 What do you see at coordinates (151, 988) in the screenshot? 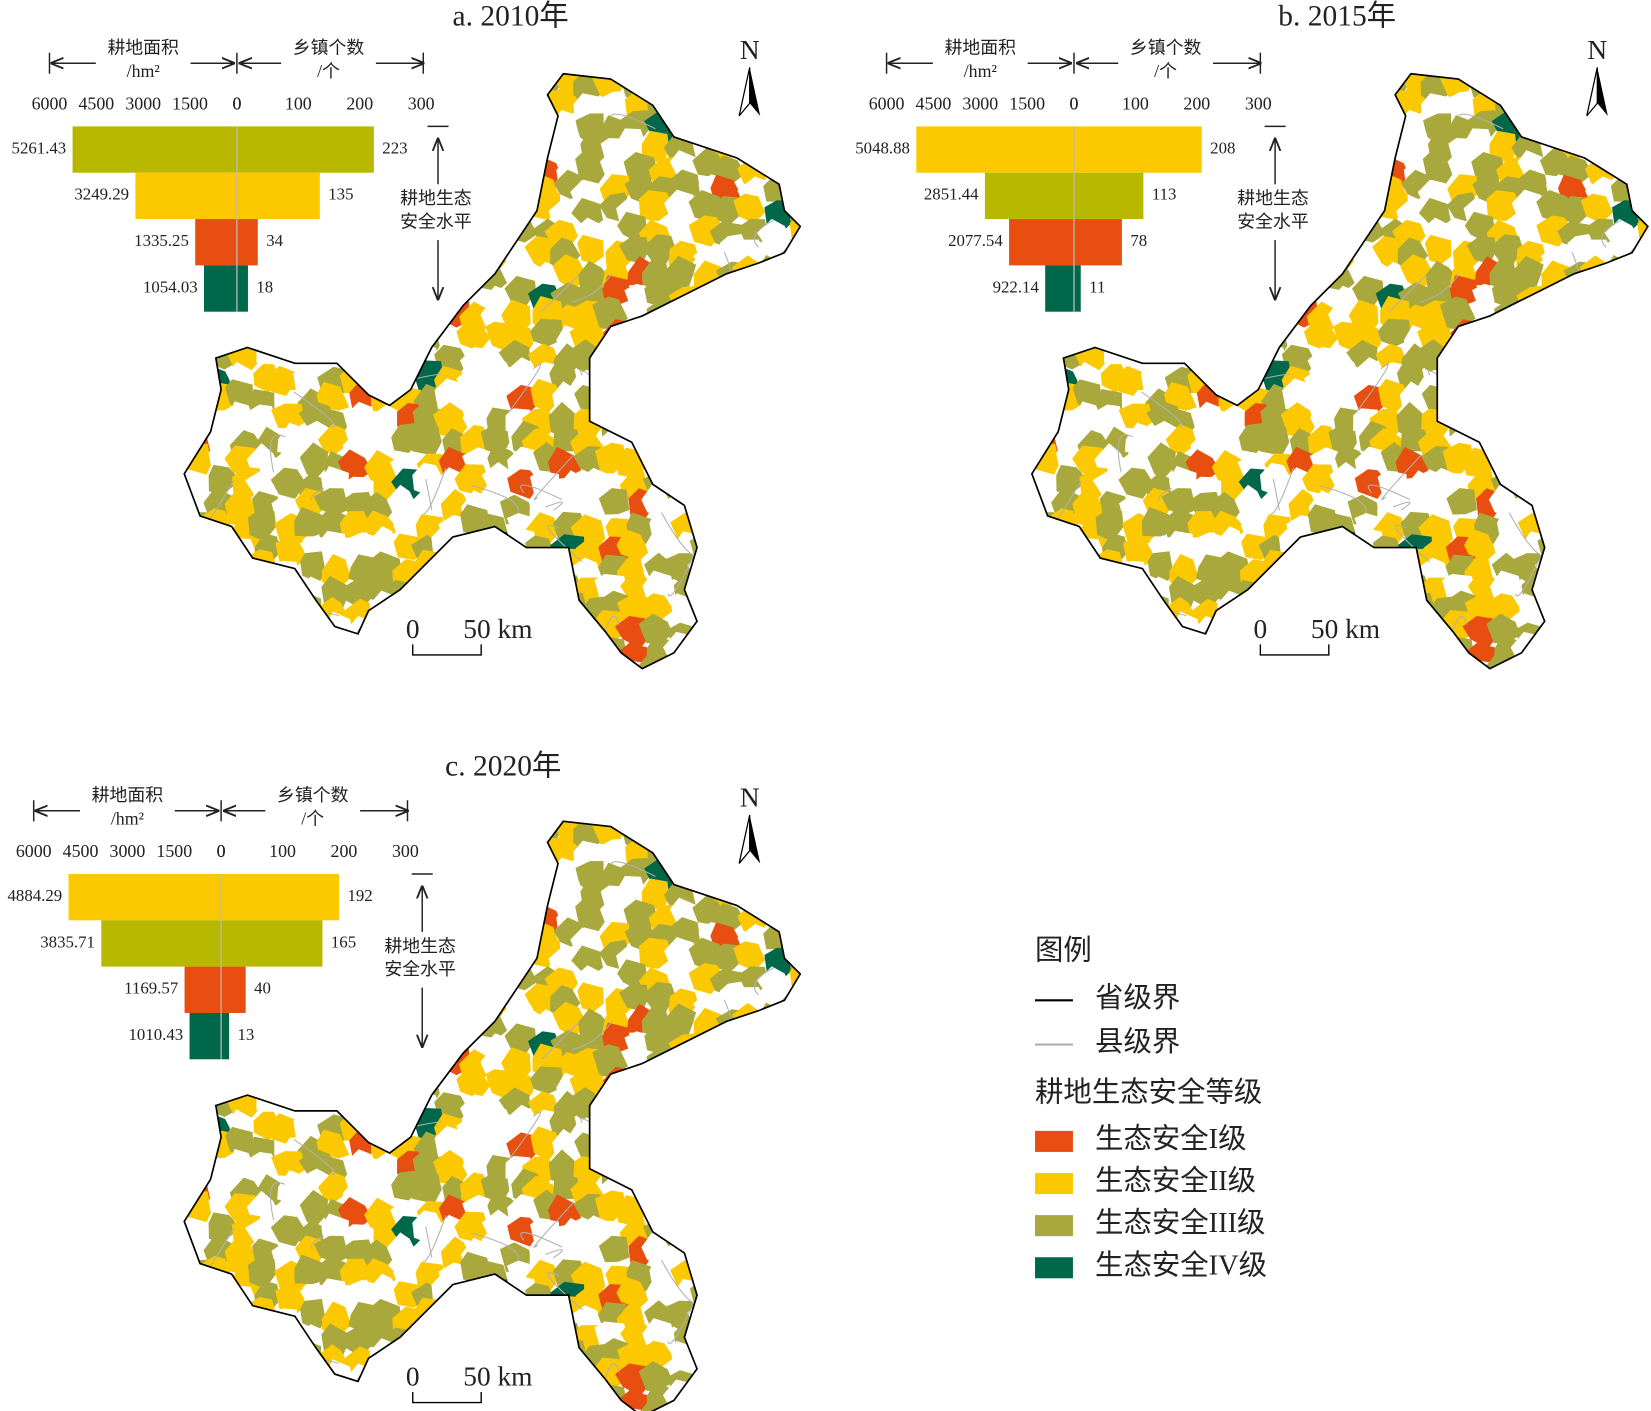
I see `area-value-label: 1169.57` at bounding box center [151, 988].